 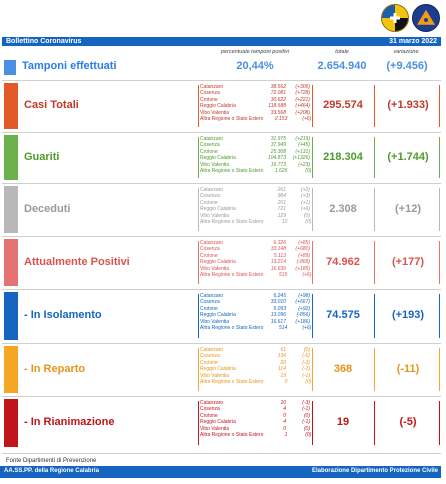 What do you see at coordinates (255, 158) in the screenshot?
I see `province-row: Reggio Calabria 104.873 (+1326)` at bounding box center [255, 158].